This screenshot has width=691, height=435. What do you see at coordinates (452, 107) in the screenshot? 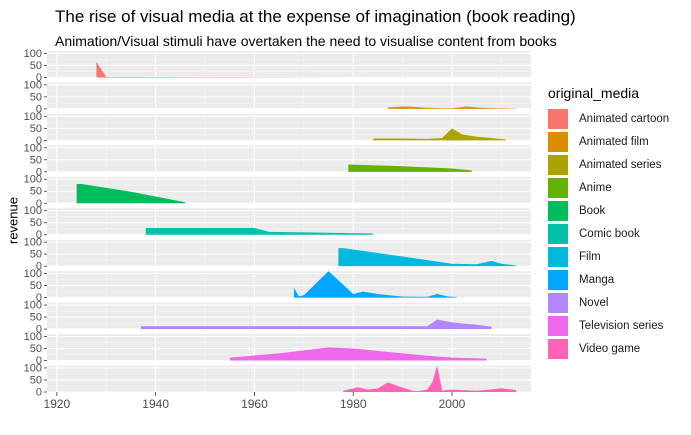
I see `area-series-animated-film` at bounding box center [452, 107].